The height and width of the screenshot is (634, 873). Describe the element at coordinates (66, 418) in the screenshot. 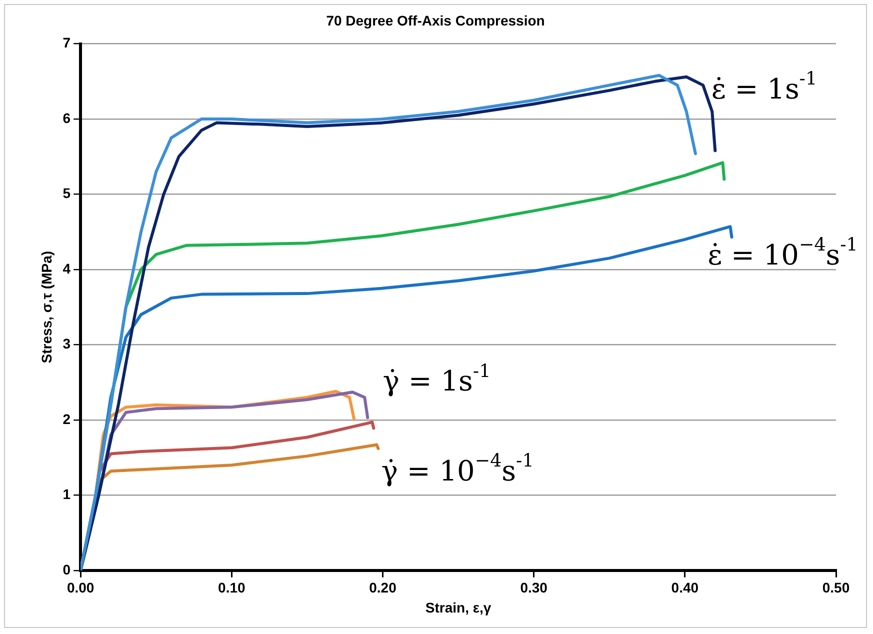

I see `y-tick-label: 2` at that location.